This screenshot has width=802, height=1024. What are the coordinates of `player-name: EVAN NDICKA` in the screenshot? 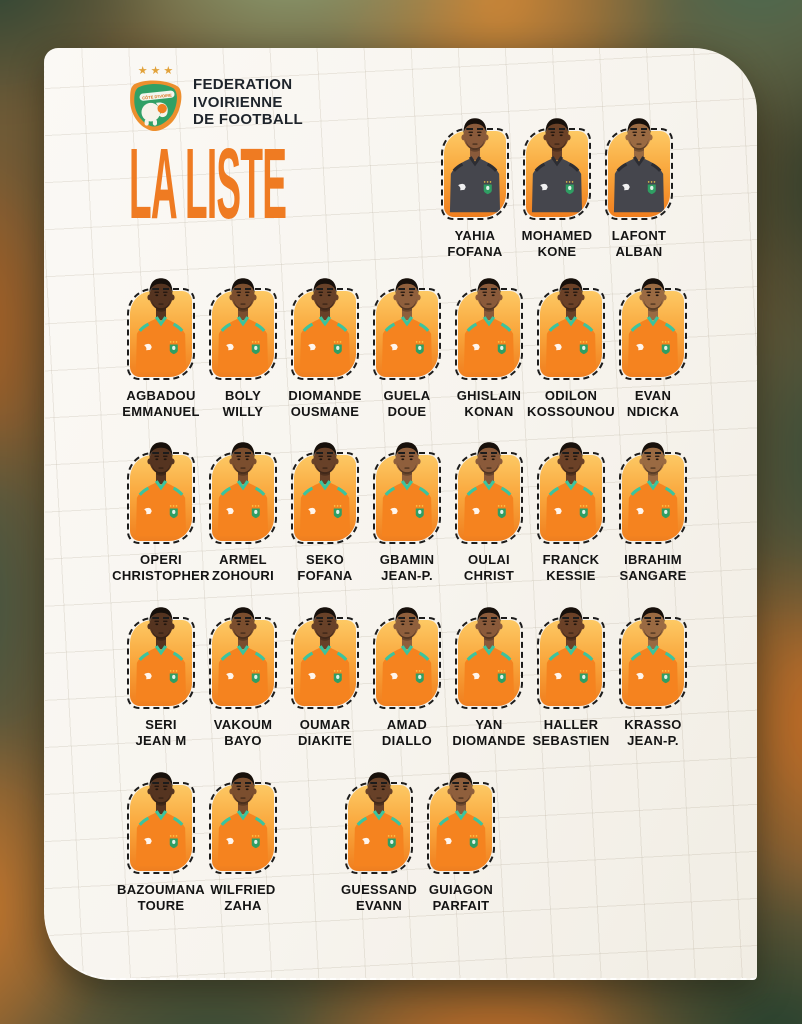 It's located at (653, 404).